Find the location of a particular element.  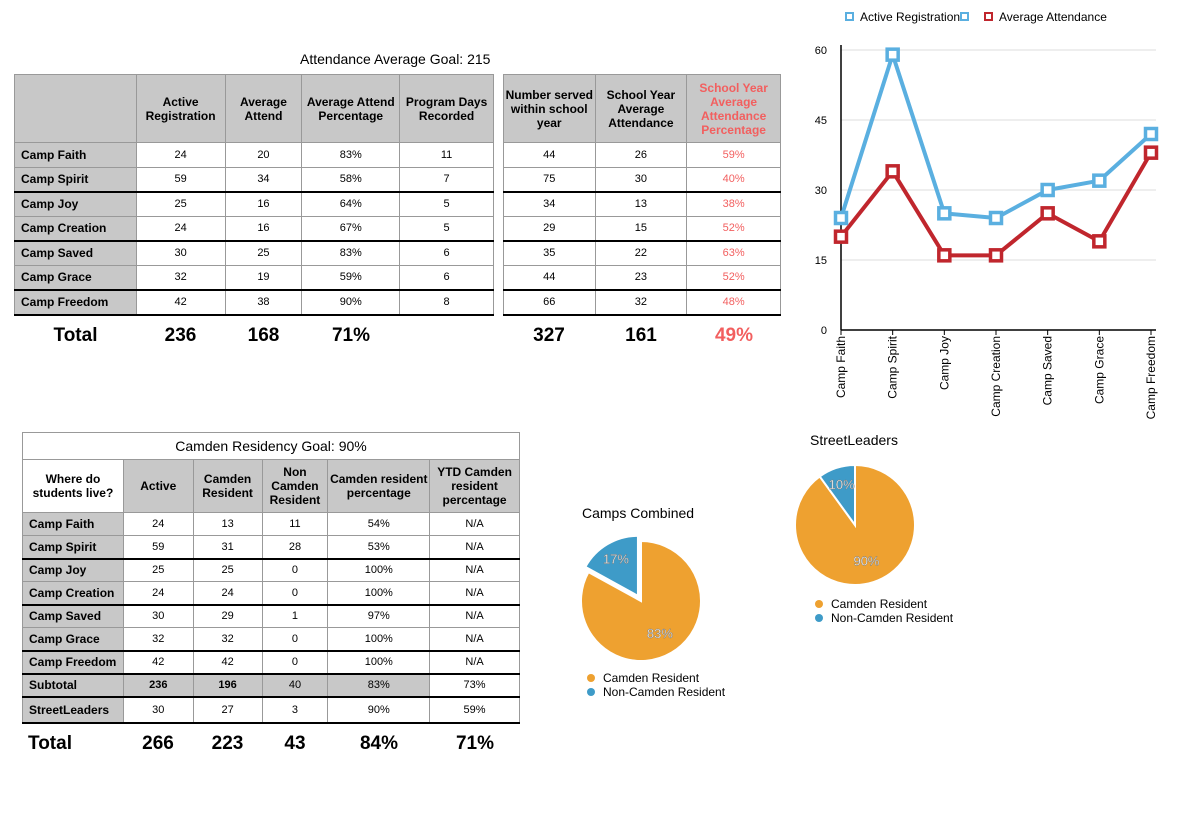

table-row: Camp Saved 30 29 1 97% N/A is located at coordinates (271, 616).